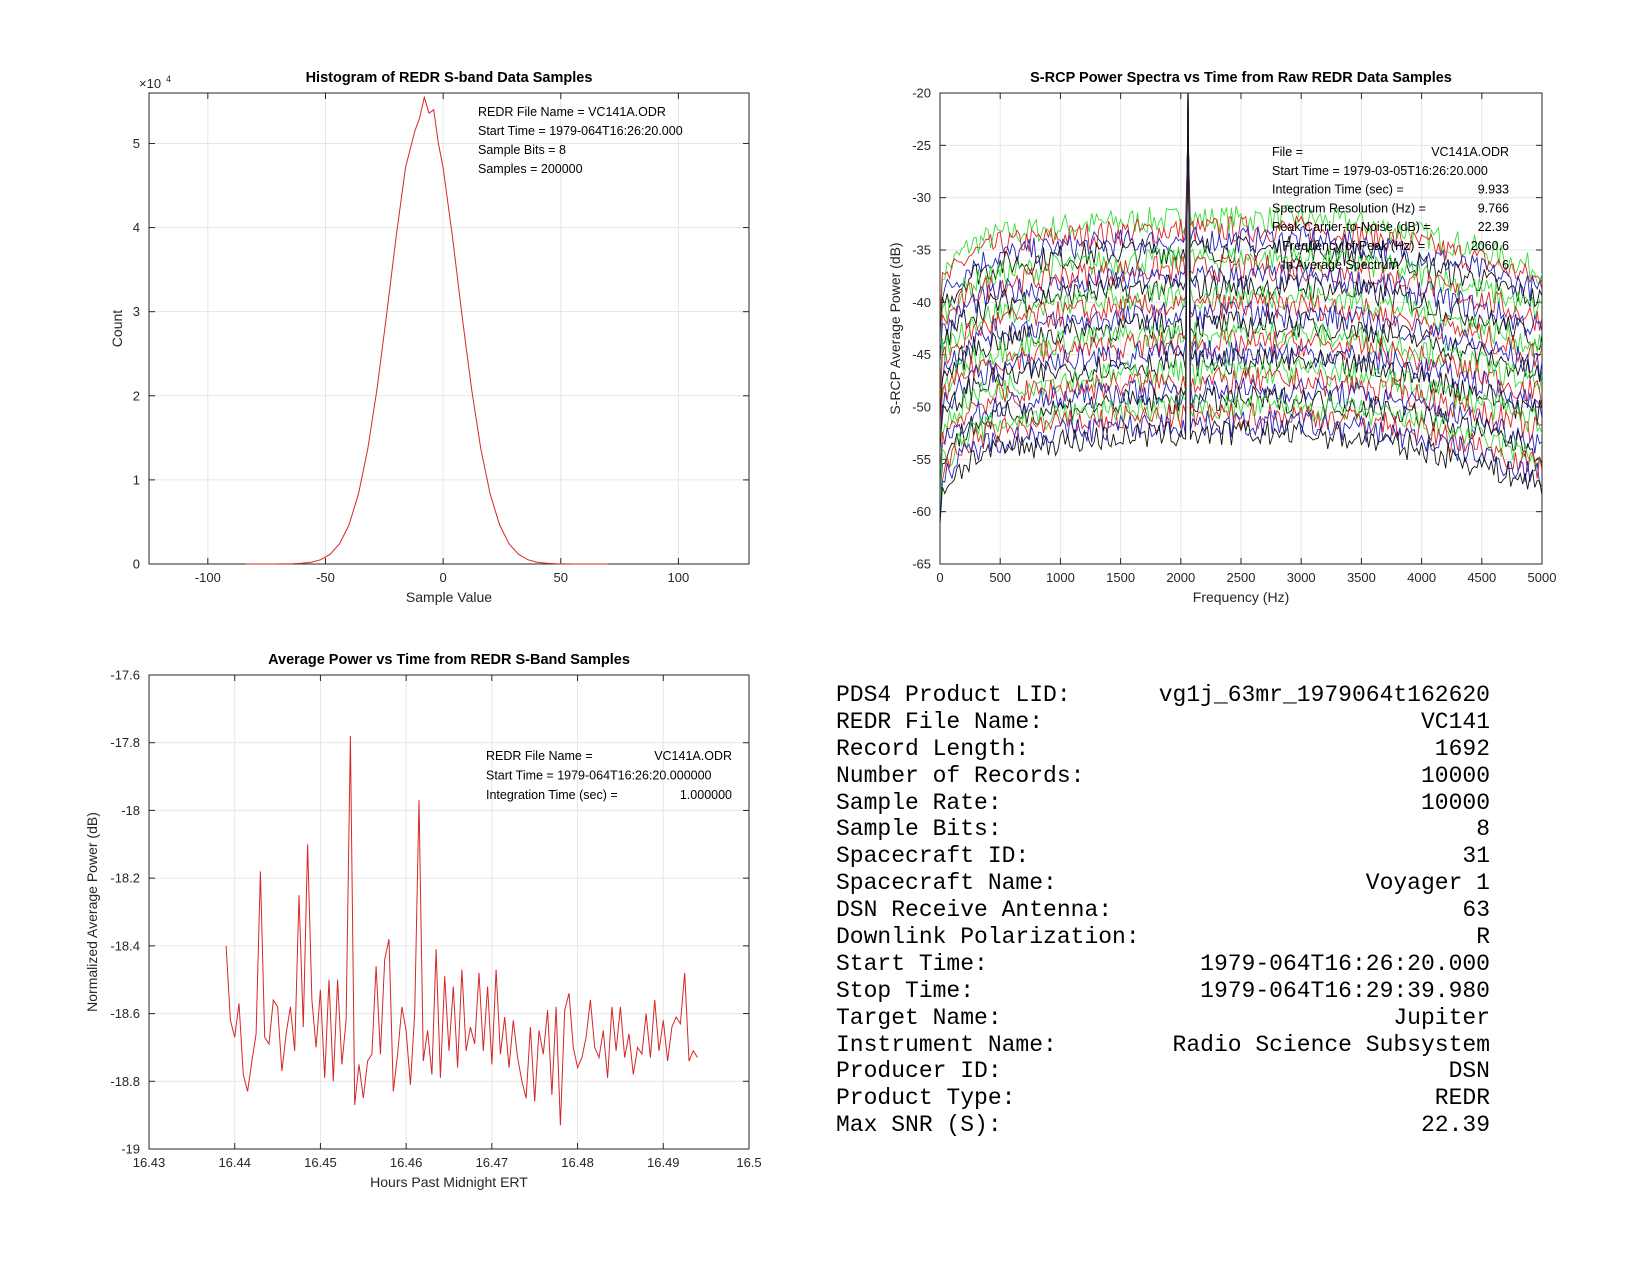  What do you see at coordinates (449, 912) in the screenshot?
I see `axes-box` at bounding box center [449, 912].